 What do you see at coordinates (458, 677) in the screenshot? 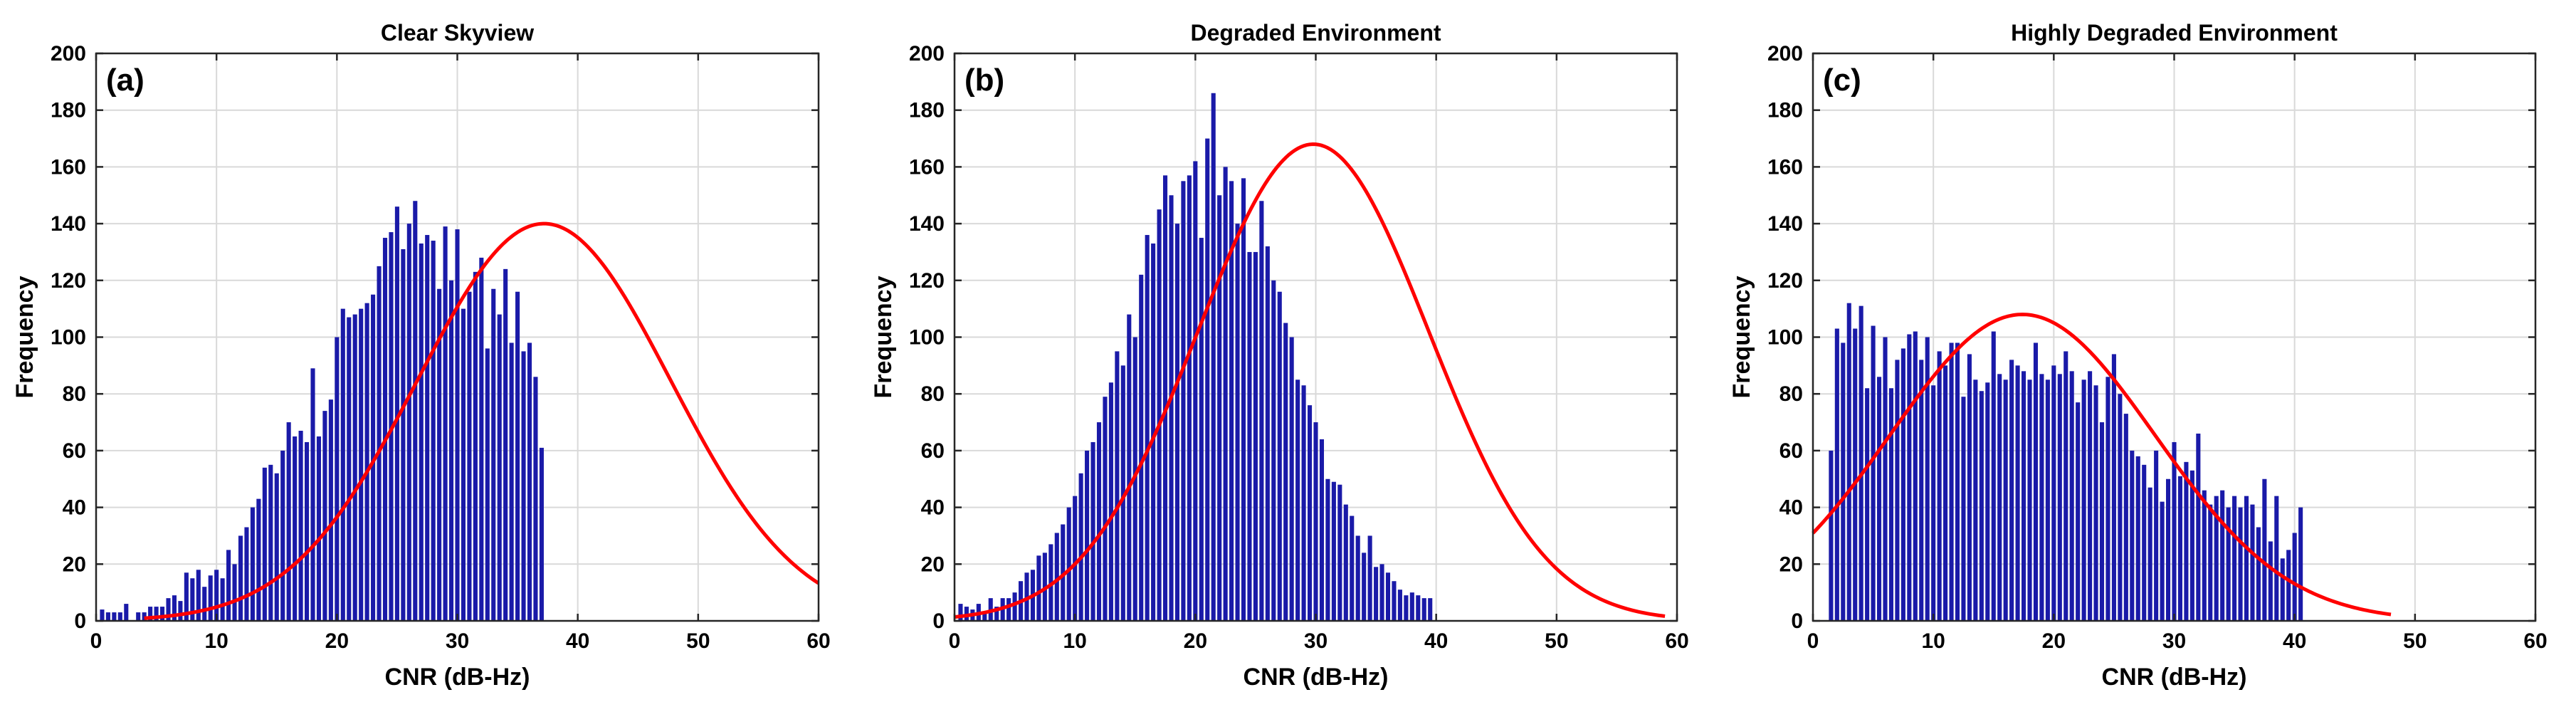
I see `chart-a-x-axis-label: CNR (dB-Hz)` at bounding box center [458, 677].